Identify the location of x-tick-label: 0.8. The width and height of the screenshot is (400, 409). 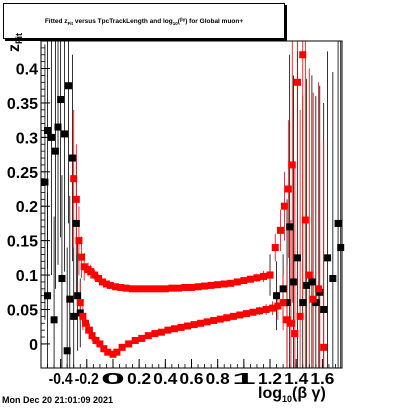
(218, 379).